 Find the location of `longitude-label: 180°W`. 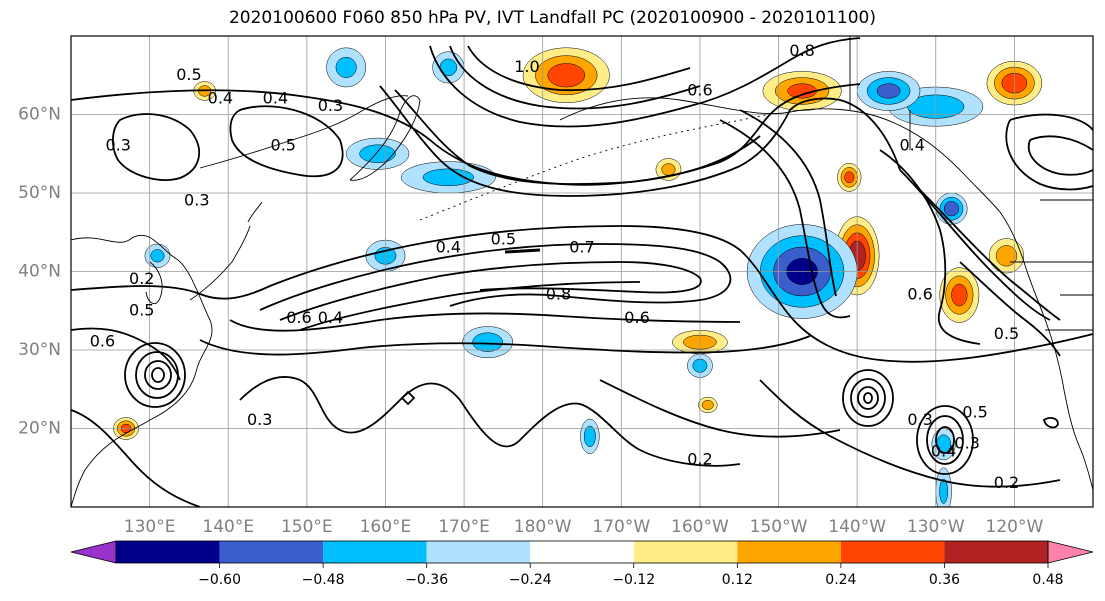

longitude-label: 180°W is located at coordinates (543, 527).